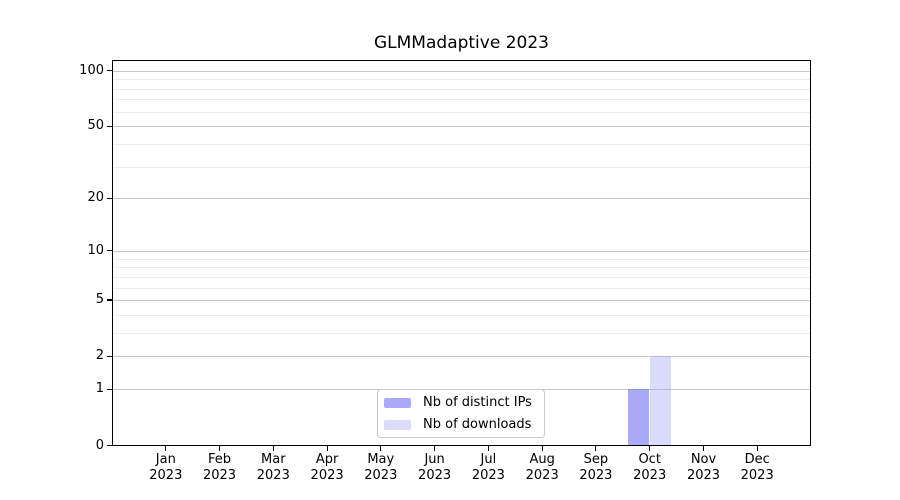 The height and width of the screenshot is (500, 900). Describe the element at coordinates (219, 459) in the screenshot. I see `x-tick-month: Feb` at that location.